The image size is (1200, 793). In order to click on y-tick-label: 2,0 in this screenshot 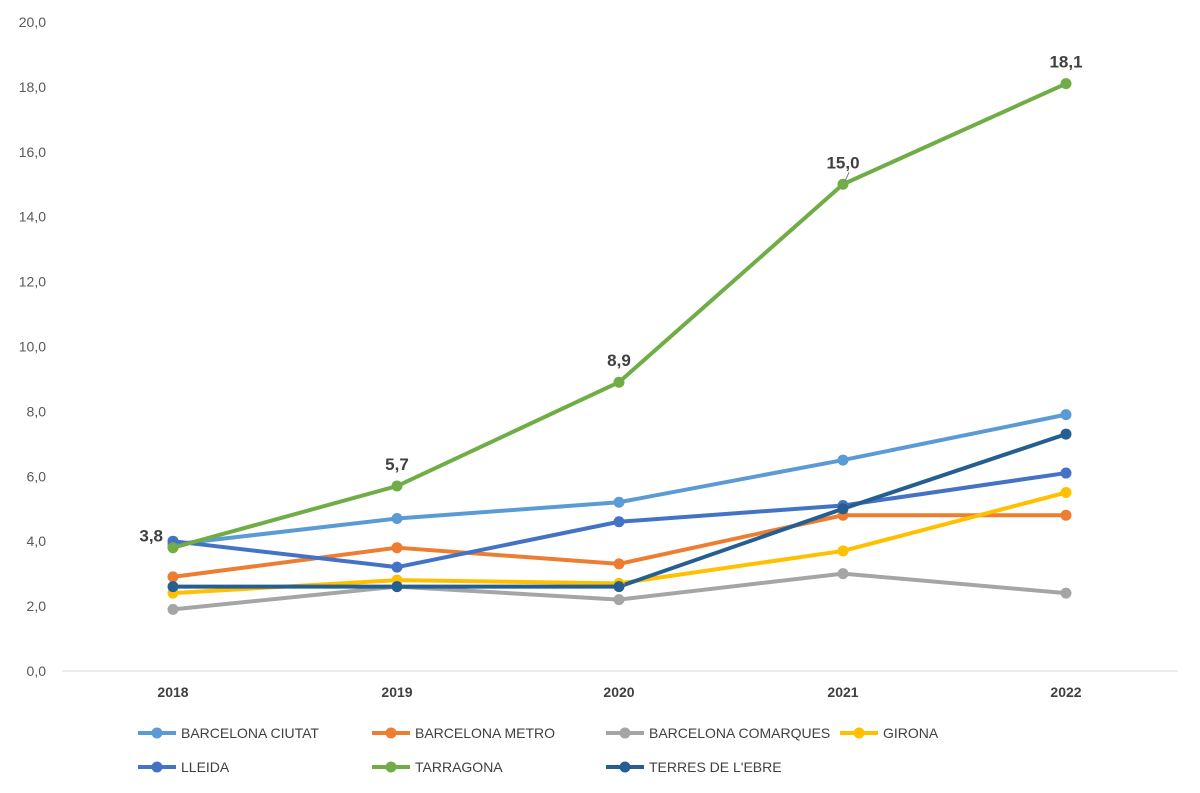, I will do `click(37, 606)`.